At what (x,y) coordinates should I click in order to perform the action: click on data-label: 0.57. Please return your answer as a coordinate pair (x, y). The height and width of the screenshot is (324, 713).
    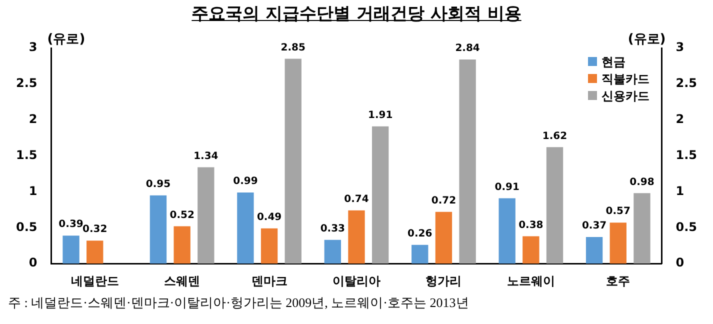
    Looking at the image, I should click on (618, 212).